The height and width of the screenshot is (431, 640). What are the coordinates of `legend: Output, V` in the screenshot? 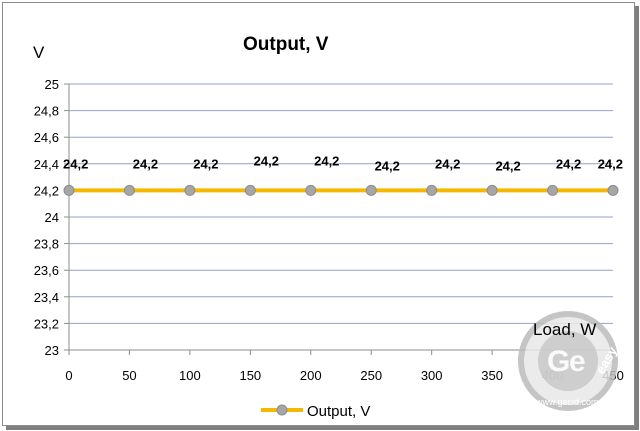 It's located at (315, 411).